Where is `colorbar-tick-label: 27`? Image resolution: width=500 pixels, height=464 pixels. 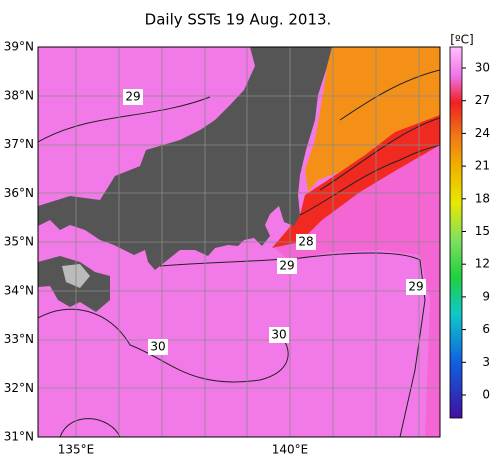 colorbar-tick-label: 27 is located at coordinates (482, 100).